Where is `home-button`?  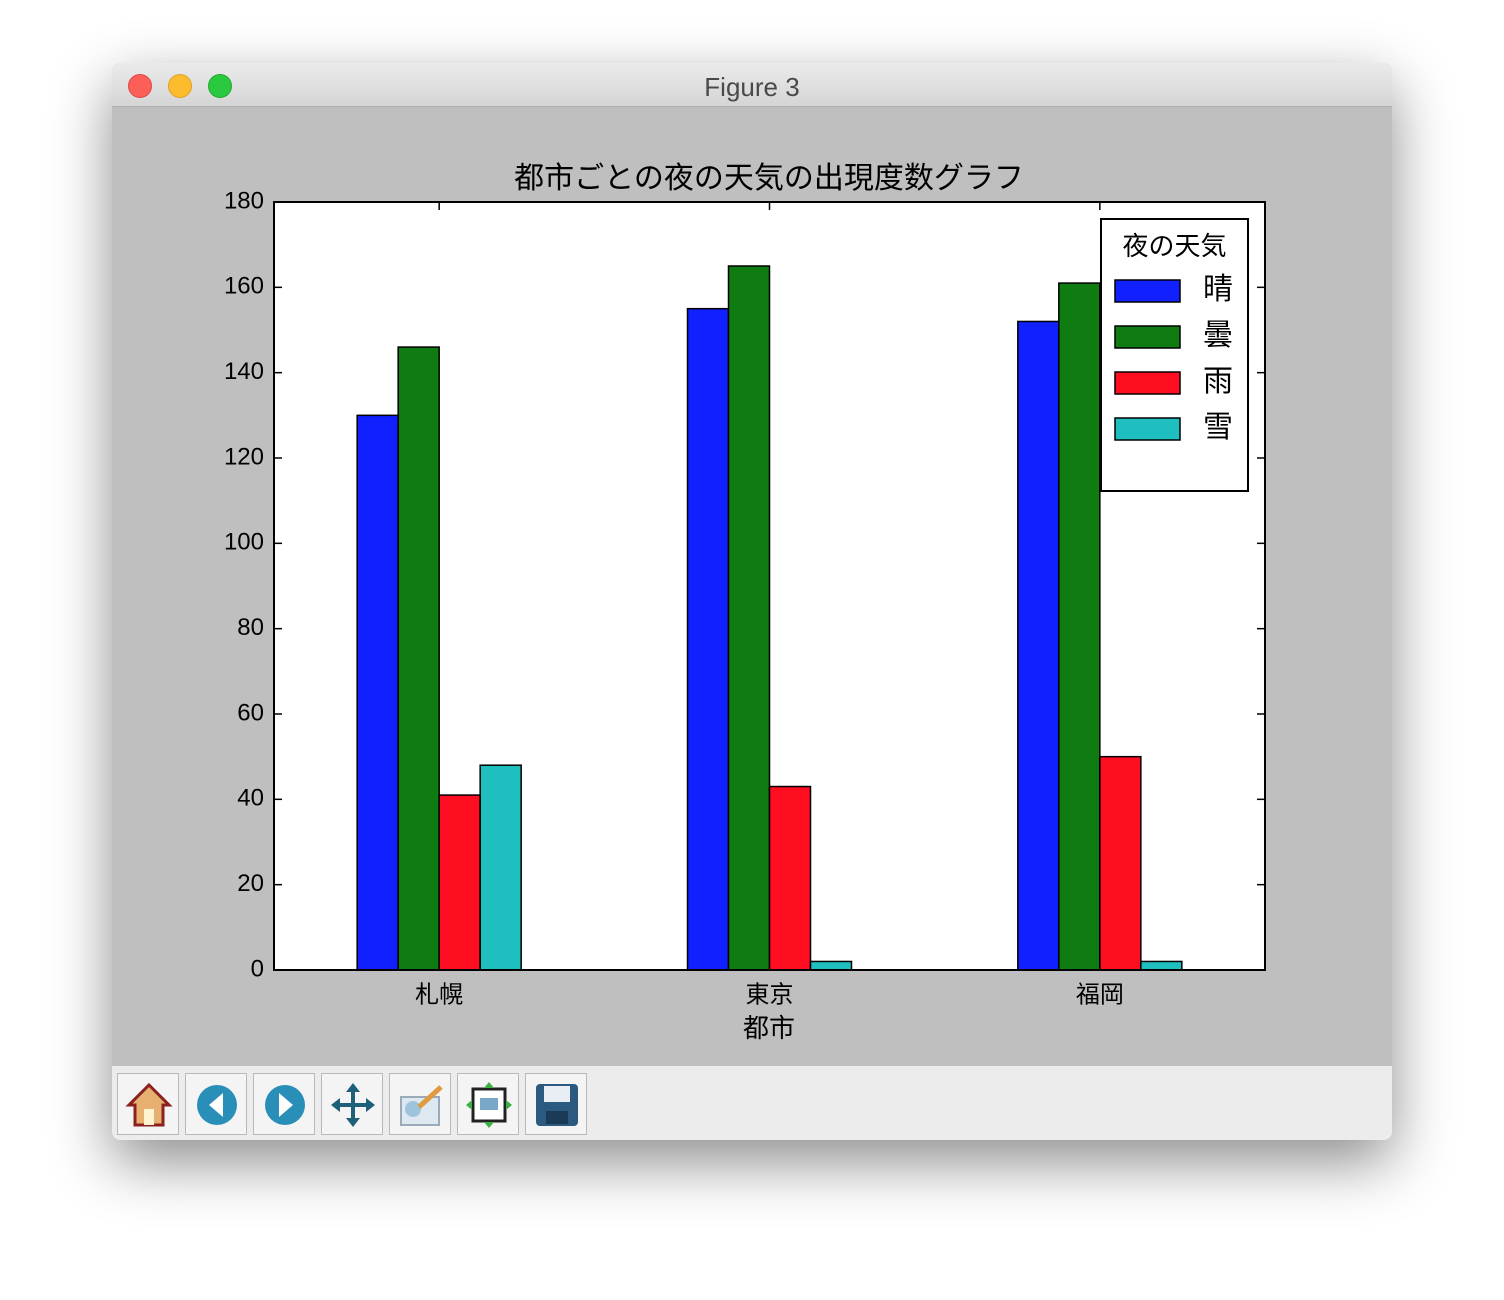 home-button is located at coordinates (148, 1104).